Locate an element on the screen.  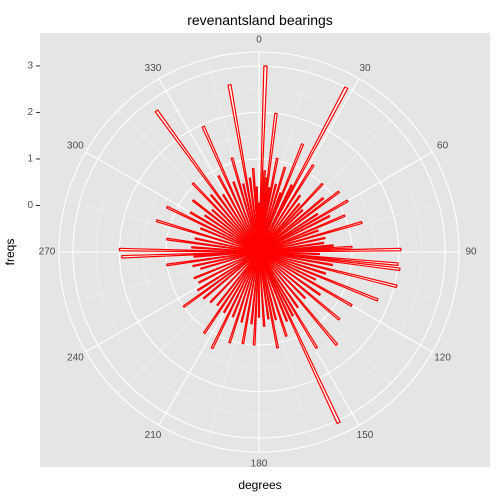
angle-tick-label: 30 is located at coordinates (365, 68).